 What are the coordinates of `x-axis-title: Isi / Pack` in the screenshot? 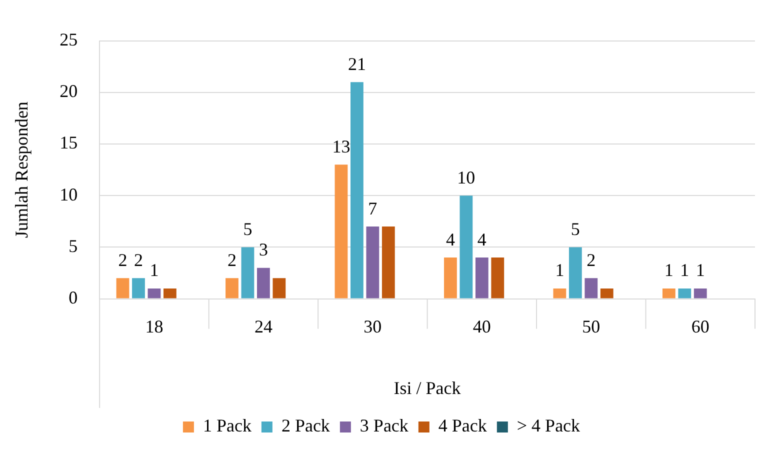 It's located at (427, 388).